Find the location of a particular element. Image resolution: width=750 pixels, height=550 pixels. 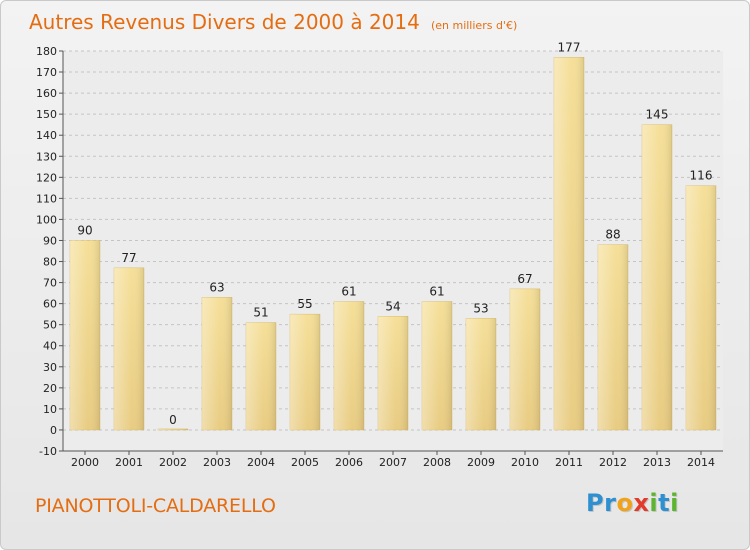

y-tick-label: 80 is located at coordinates (50, 262).